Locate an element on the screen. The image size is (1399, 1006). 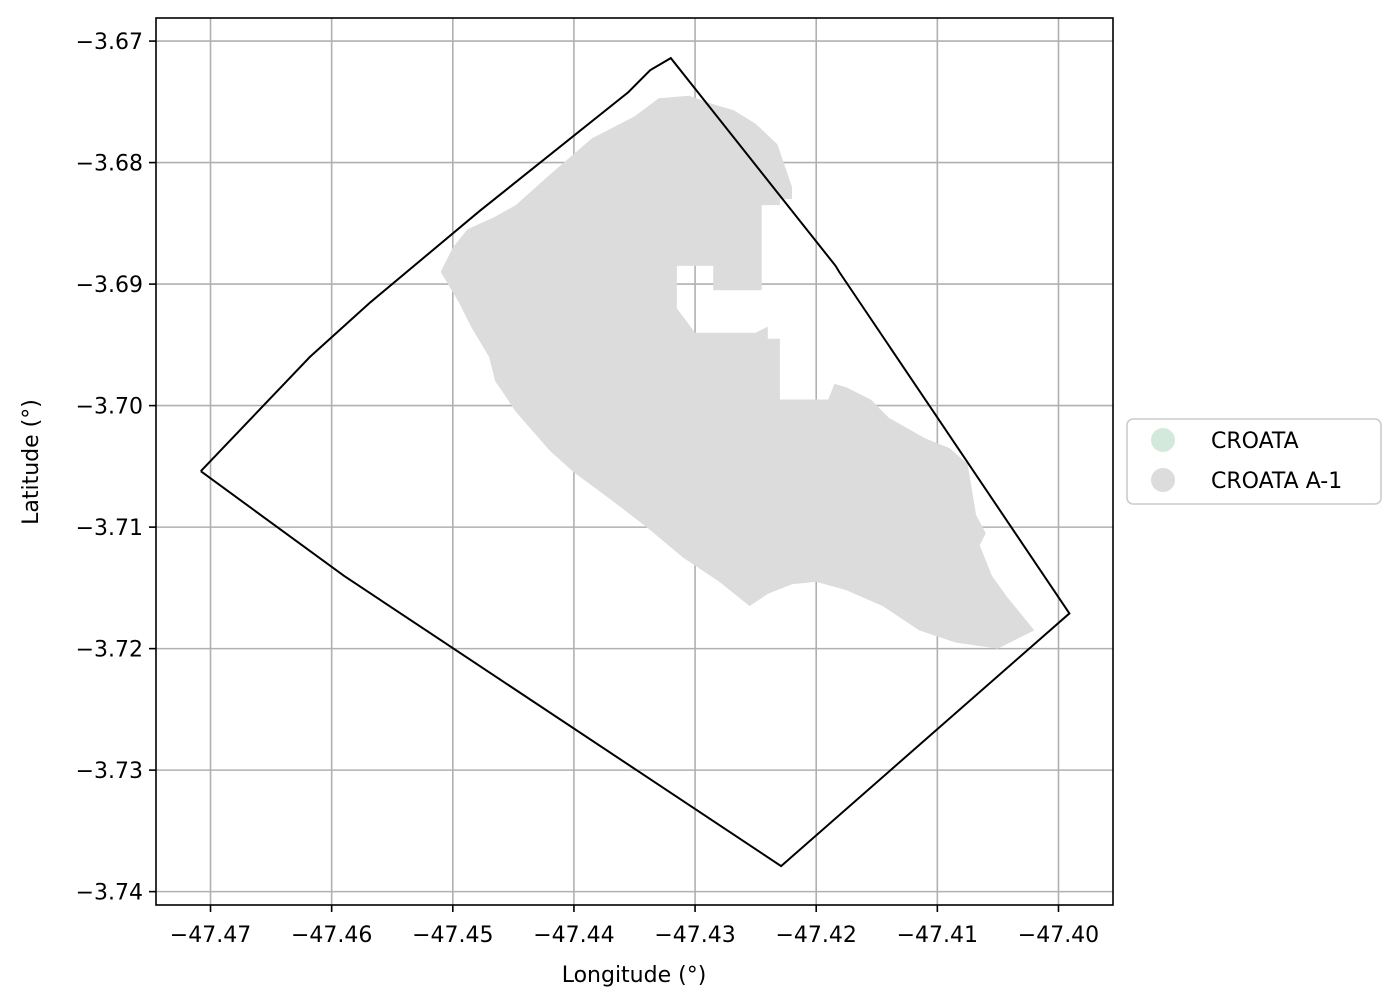
x-tick-label: −47.47 is located at coordinates (210, 935).